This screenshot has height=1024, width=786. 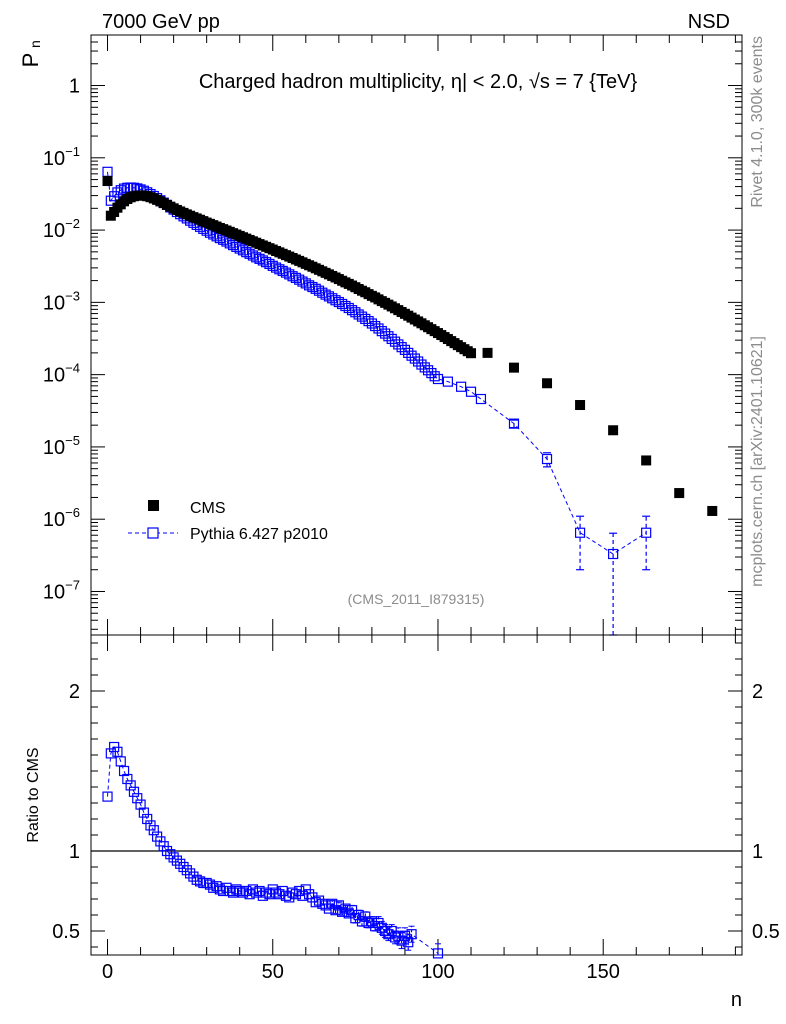 What do you see at coordinates (153, 533) in the screenshot?
I see `legend-pythia-marker` at bounding box center [153, 533].